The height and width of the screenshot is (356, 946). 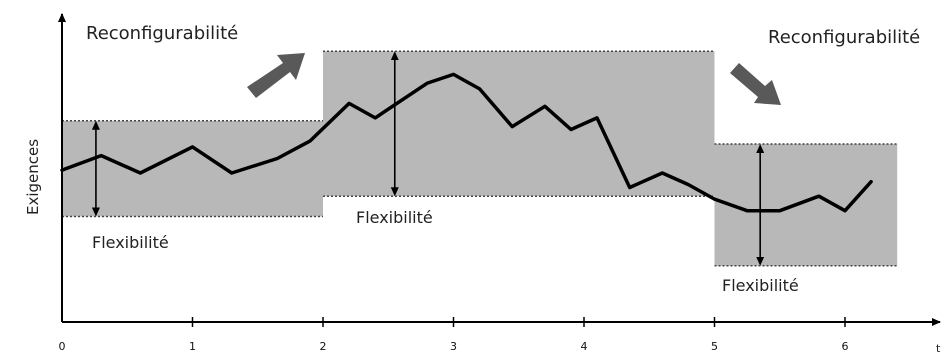 What do you see at coordinates (130, 242) in the screenshot?
I see `flexibility-label-1: Flexibilité` at bounding box center [130, 242].